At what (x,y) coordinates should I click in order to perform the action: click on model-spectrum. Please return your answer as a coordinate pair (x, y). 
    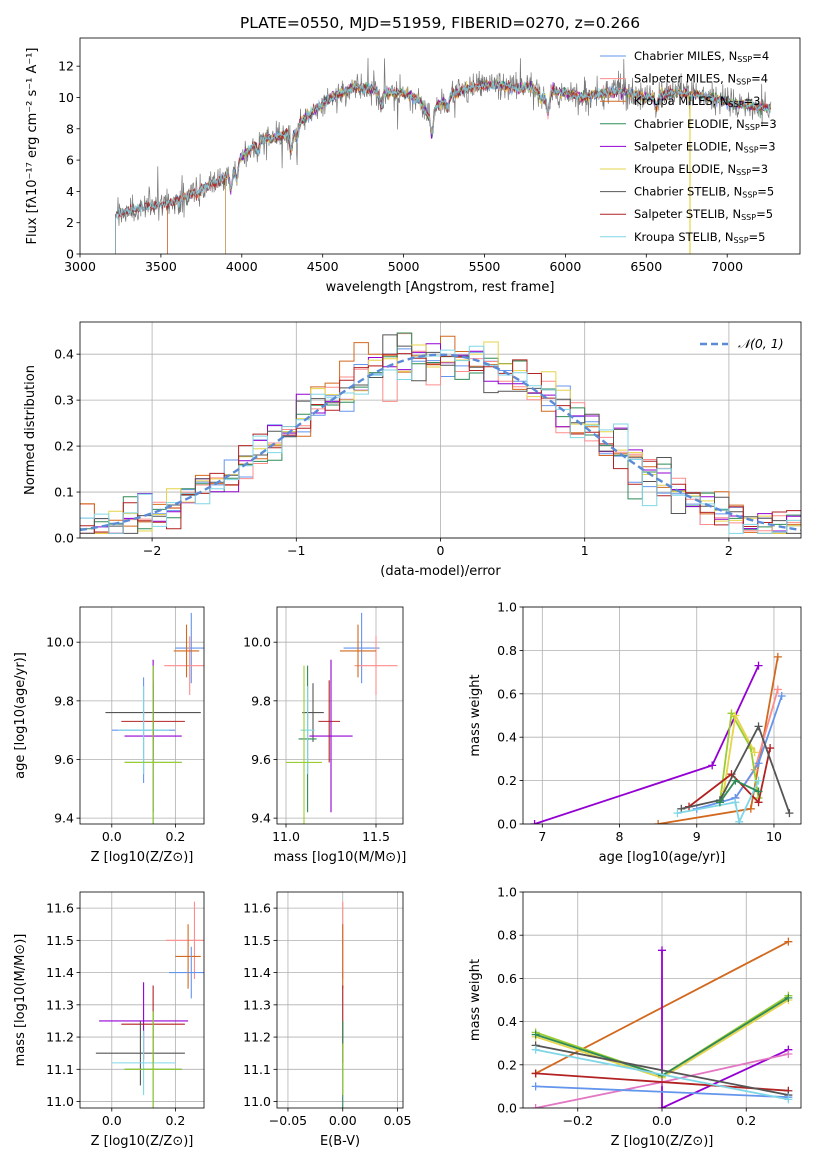
    Looking at the image, I should click on (443, 166).